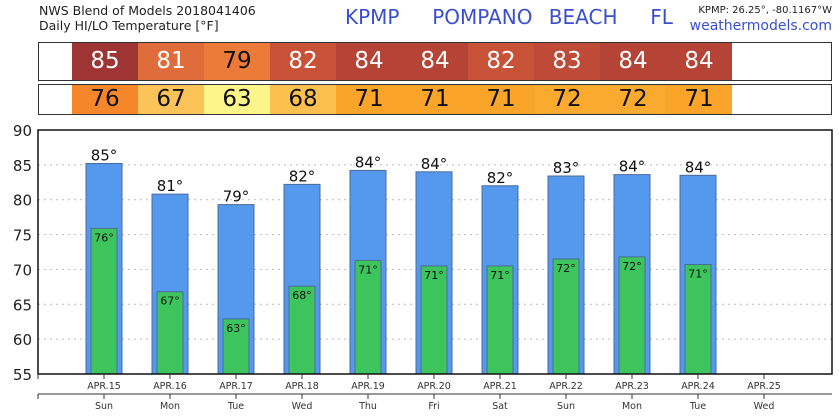  What do you see at coordinates (105, 61) in the screenshot?
I see `highs-cell: 85` at bounding box center [105, 61].